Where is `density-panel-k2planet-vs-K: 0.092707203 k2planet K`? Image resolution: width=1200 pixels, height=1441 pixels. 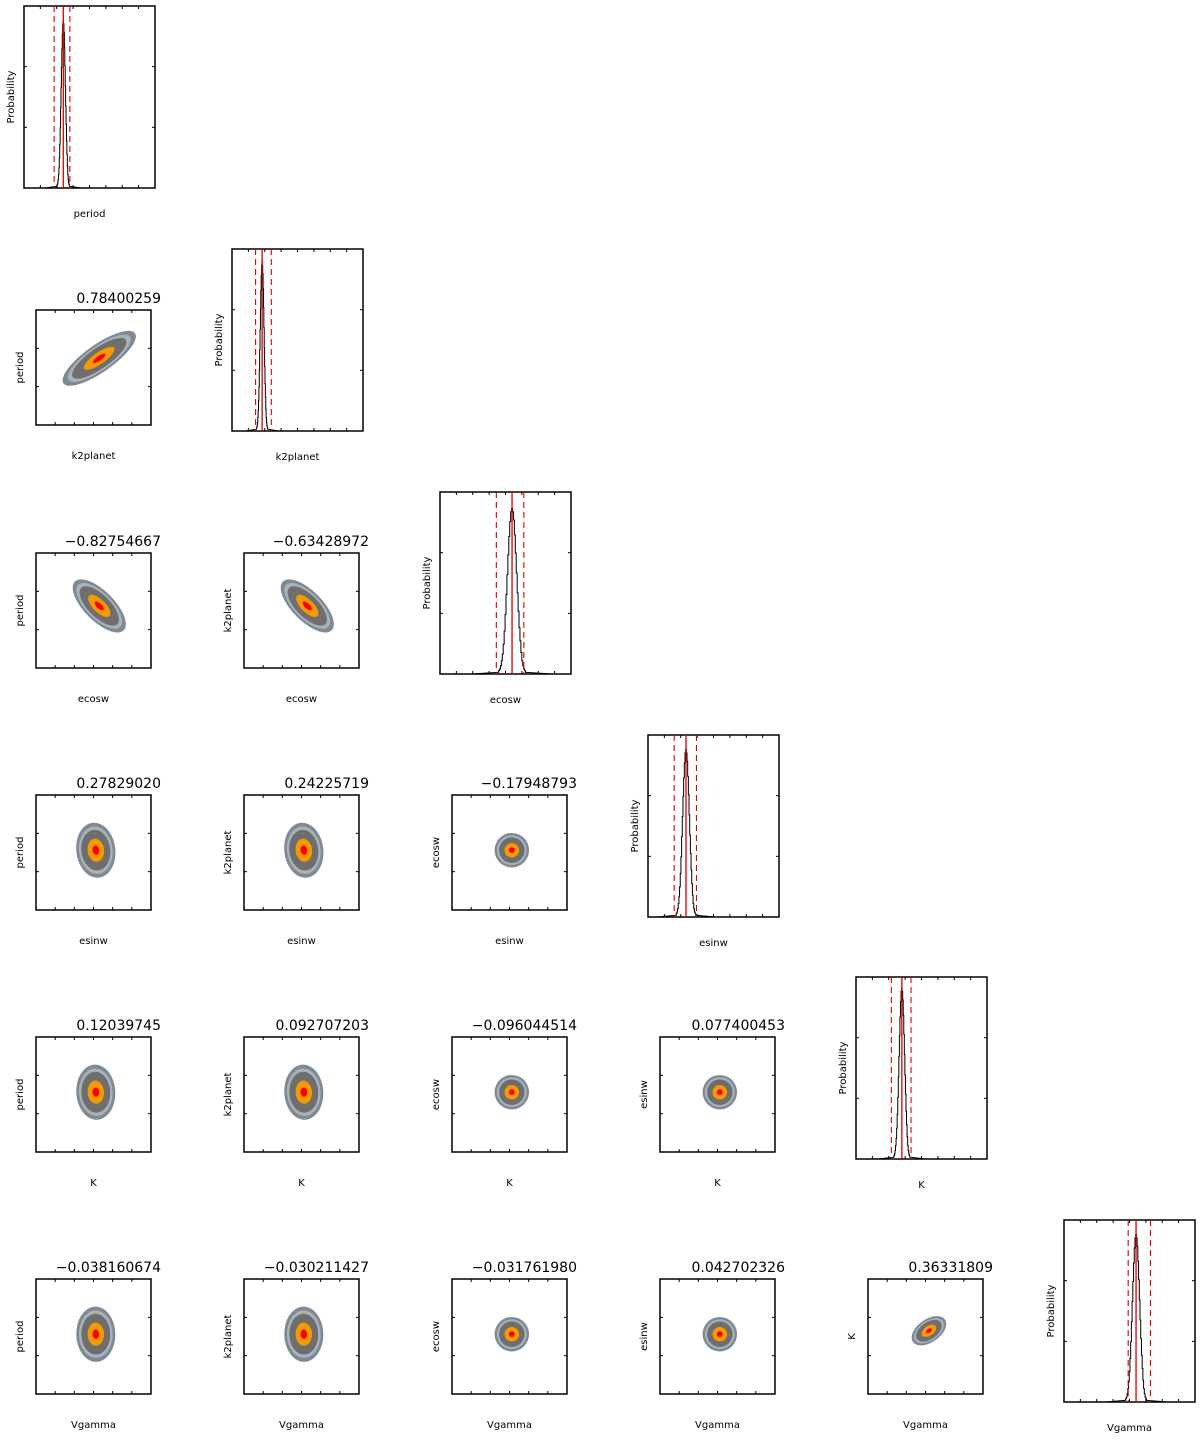
density-panel-k2planet-vs-K: 0.092707203 k2planet K is located at coordinates (296, 1103).